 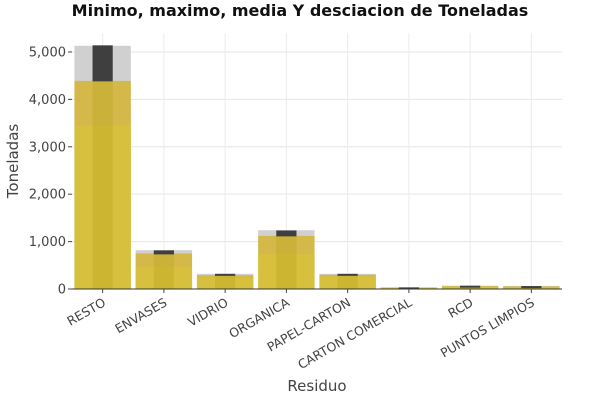 I want to click on bar-2-resto, so click(x=102, y=207).